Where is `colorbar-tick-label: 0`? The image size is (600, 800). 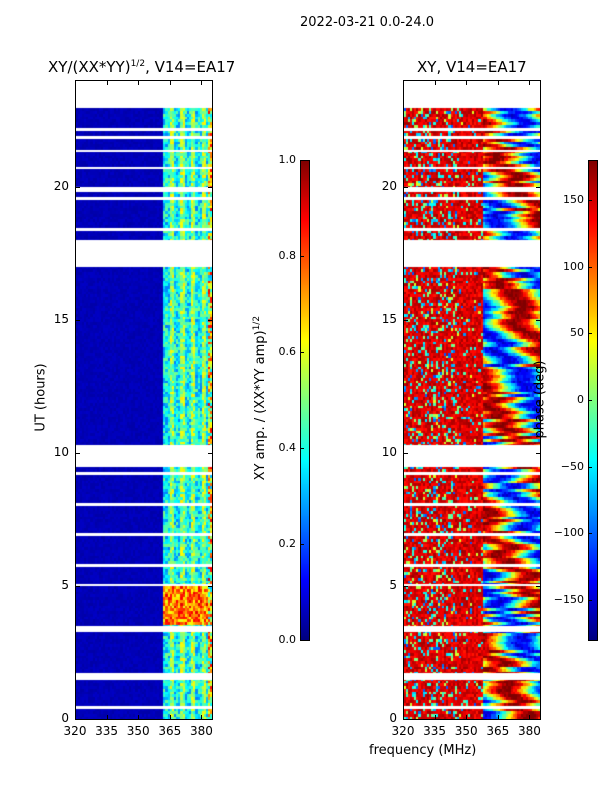
colorbar-tick-label: 0 is located at coordinates (580, 399).